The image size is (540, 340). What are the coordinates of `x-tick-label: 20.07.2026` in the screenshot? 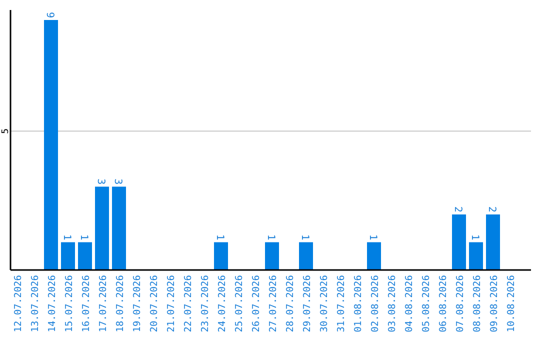 It's located at (154, 303).